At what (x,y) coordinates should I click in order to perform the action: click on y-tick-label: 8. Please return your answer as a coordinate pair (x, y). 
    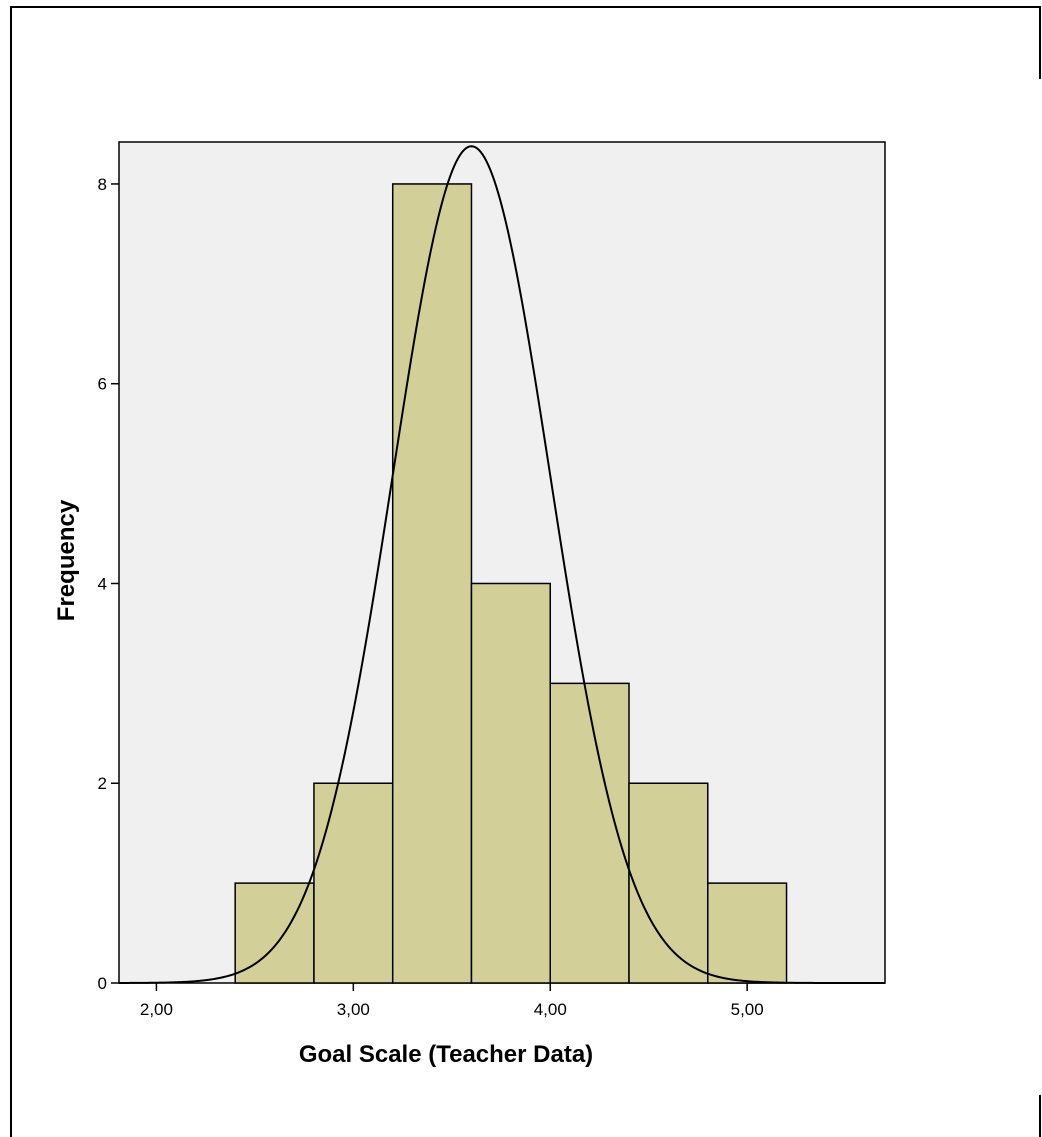
    Looking at the image, I should click on (102, 184).